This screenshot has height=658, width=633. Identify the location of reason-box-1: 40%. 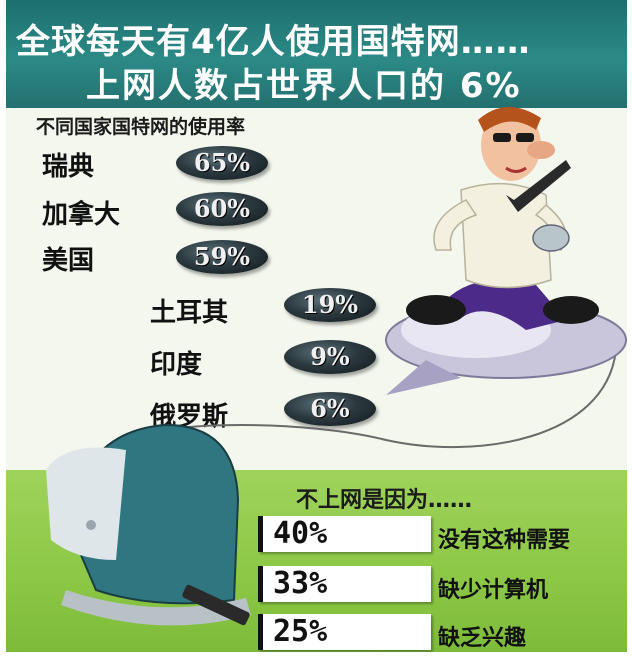
(344, 534).